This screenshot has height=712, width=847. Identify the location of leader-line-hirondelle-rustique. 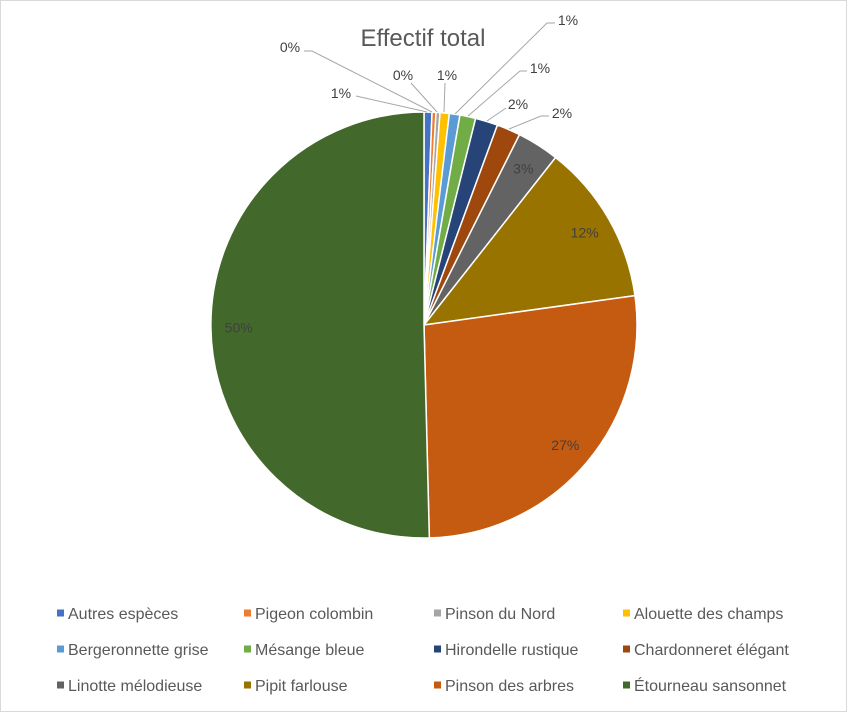
(496, 114).